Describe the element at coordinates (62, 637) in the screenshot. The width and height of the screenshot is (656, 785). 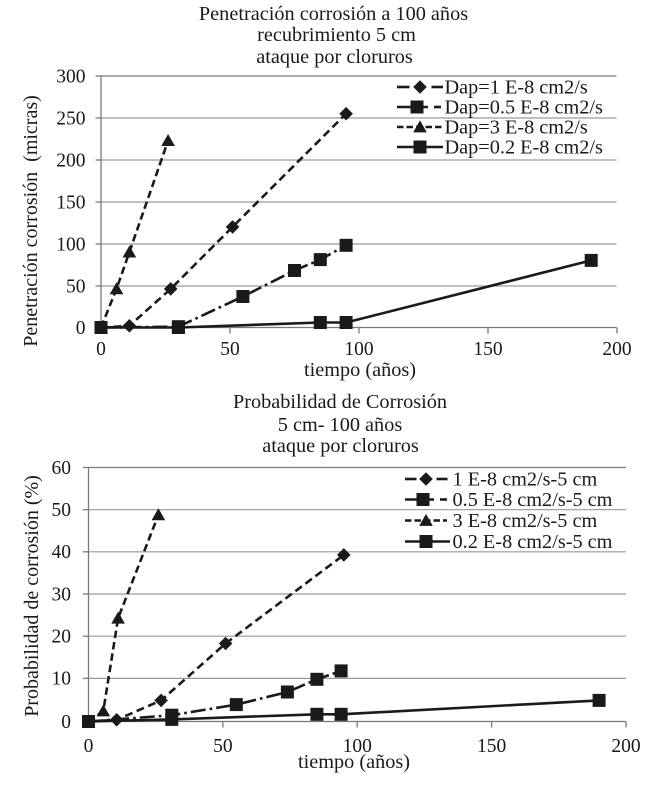
I see `svg-text: 20` at that location.